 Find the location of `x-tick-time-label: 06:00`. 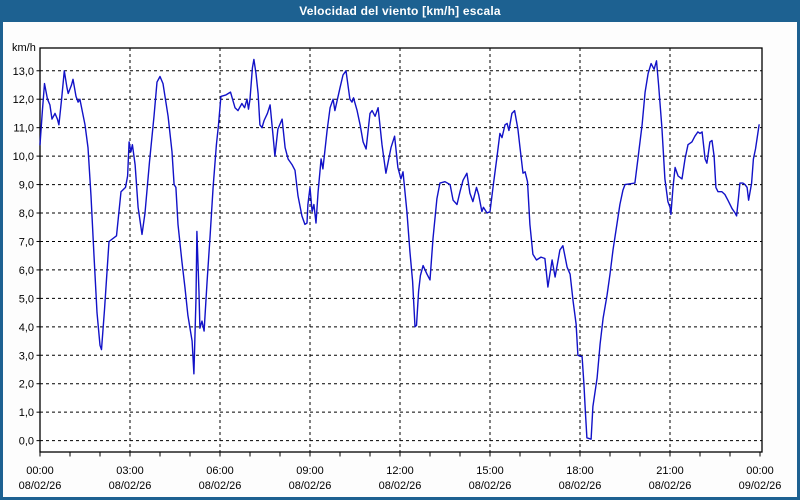

x-tick-time-label: 06:00 is located at coordinates (220, 471).